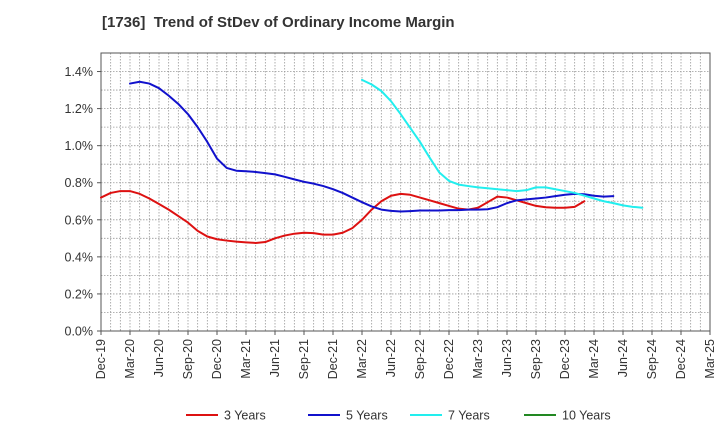 The image size is (720, 445). What do you see at coordinates (79, 109) in the screenshot?
I see `y-tick-label: 1.2%` at bounding box center [79, 109].